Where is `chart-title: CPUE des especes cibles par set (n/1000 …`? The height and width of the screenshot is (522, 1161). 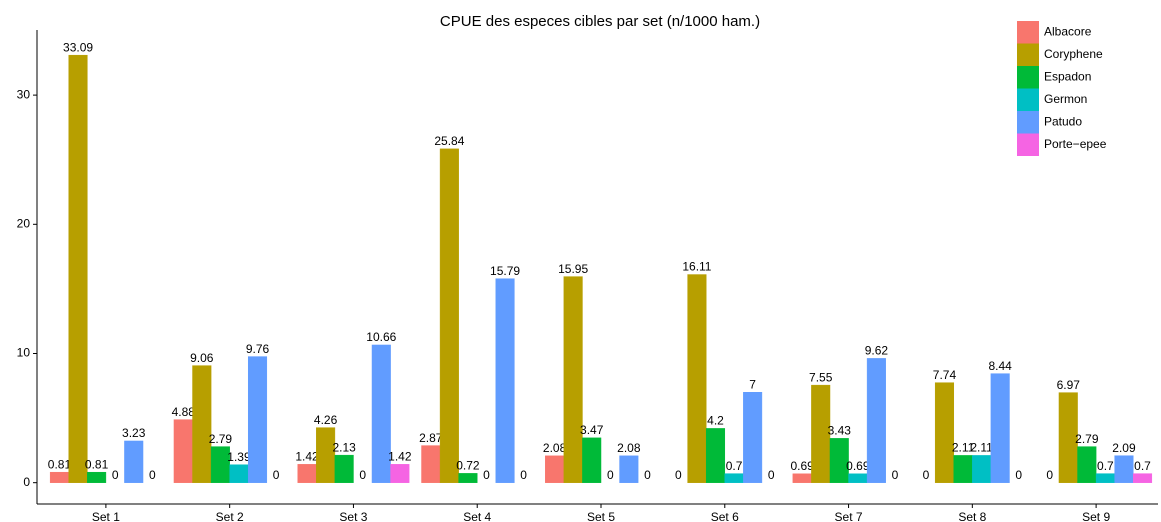
chart-title: CPUE des especes cibles par set (n/1000 … is located at coordinates (600, 21).